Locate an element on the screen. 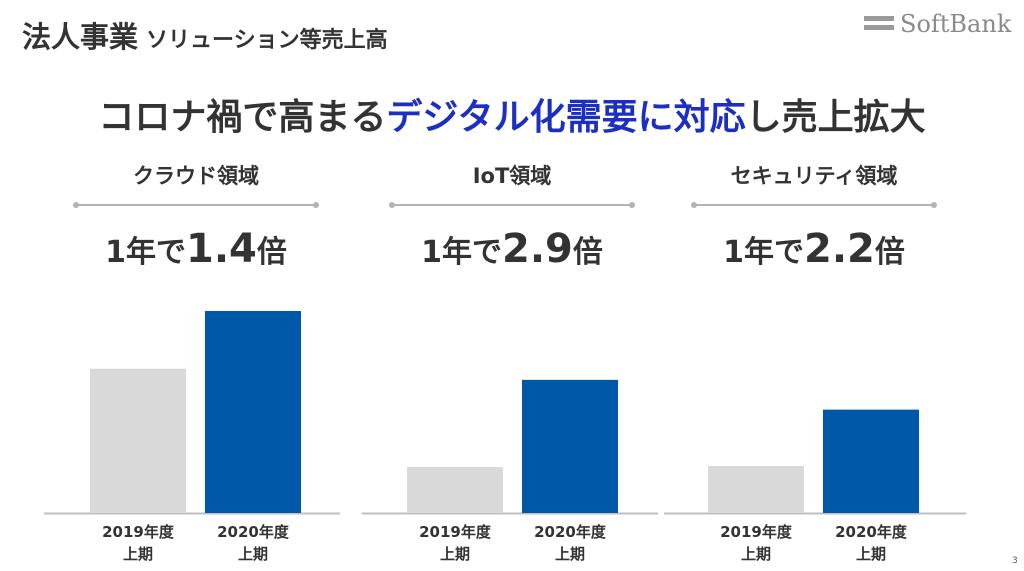 Image resolution: width=1024 pixels, height=571 pixels. growth-multiple: 2.2 is located at coordinates (839, 249).